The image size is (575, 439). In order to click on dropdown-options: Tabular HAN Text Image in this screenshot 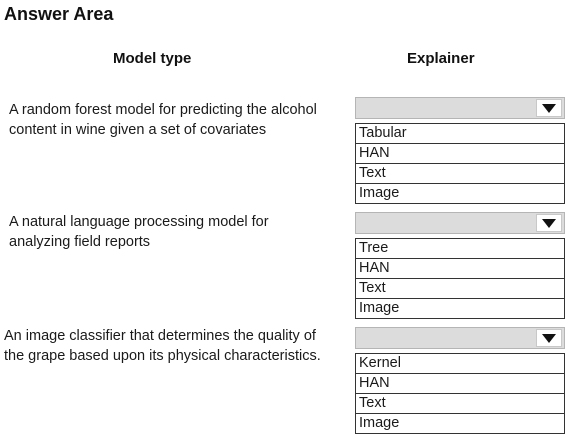, I will do `click(460, 163)`.